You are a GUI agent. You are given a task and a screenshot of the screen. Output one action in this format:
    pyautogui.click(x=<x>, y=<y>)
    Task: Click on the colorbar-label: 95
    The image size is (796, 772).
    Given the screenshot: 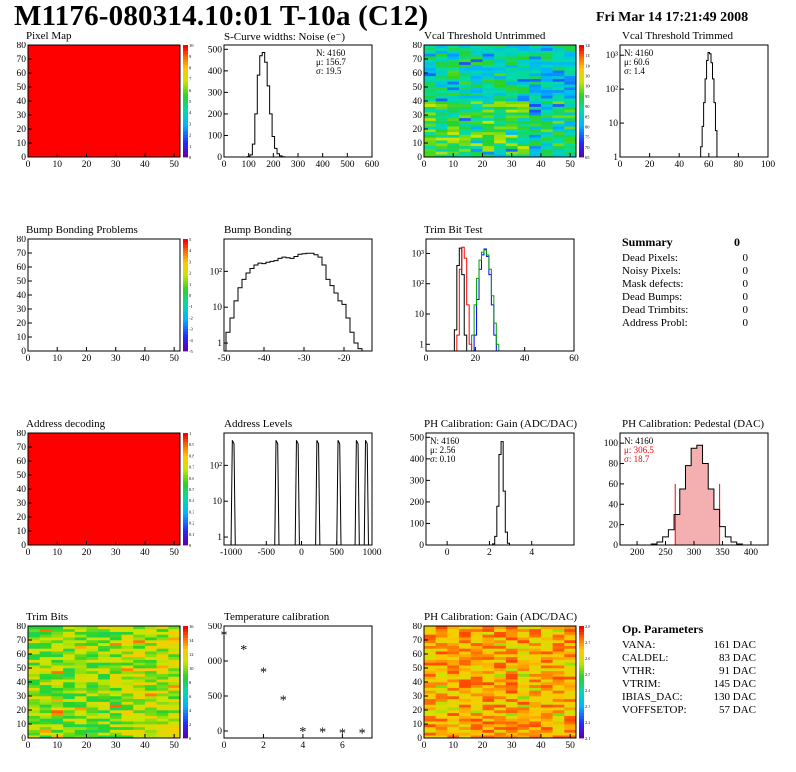 What is the action you would take?
    pyautogui.click(x=587, y=96)
    